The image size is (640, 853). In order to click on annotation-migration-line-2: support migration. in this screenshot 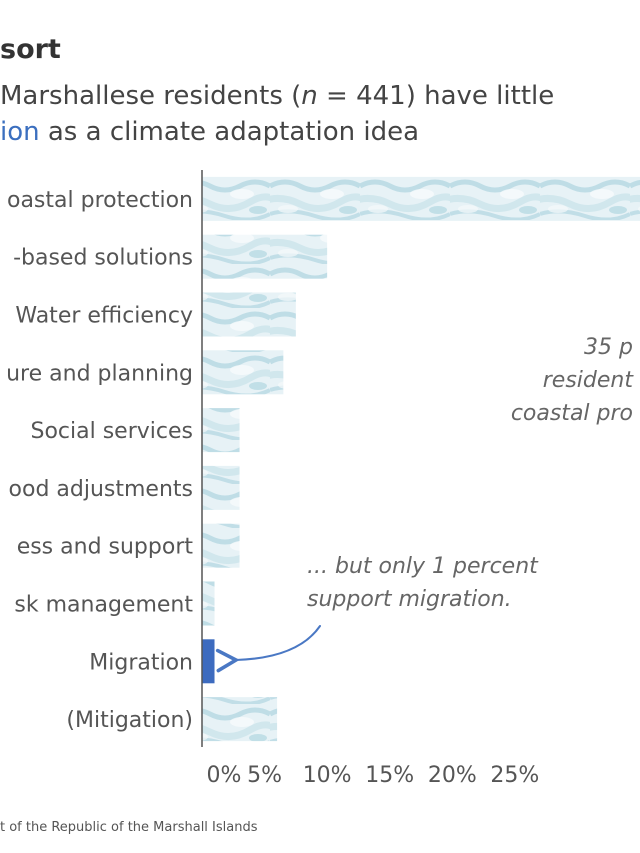, I will do `click(409, 599)`.